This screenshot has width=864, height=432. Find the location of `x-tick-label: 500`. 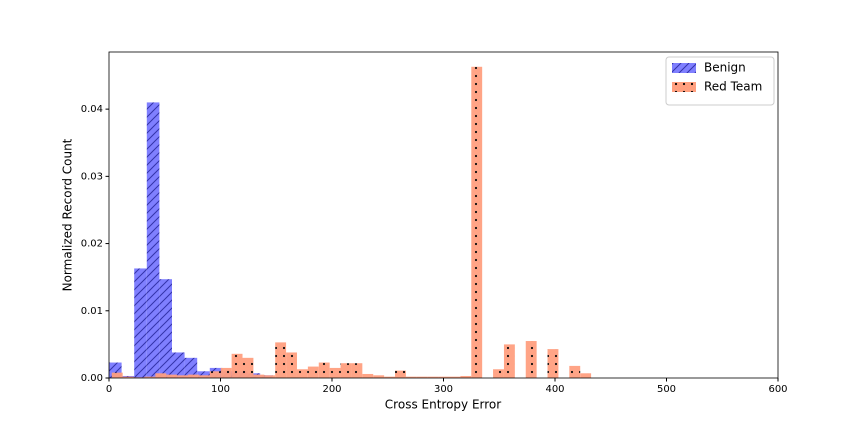

x-tick-label: 500 is located at coordinates (666, 389).